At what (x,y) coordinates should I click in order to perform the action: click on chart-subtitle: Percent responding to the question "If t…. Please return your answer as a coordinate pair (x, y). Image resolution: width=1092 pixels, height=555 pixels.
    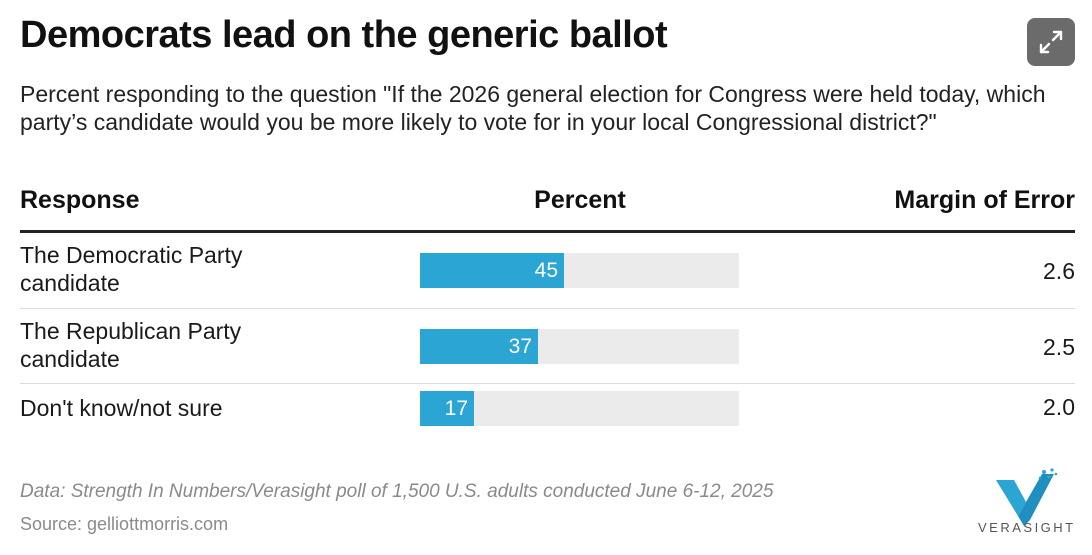
    Looking at the image, I should click on (533, 108).